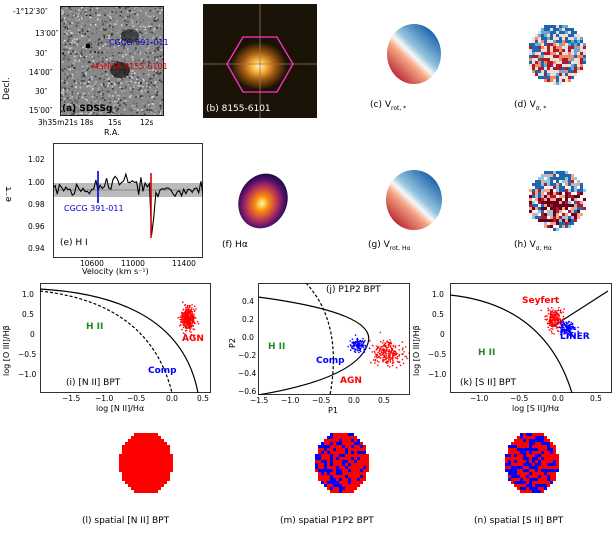  I want to click on panel-d-label: (d) Vσ, *, so click(530, 106).